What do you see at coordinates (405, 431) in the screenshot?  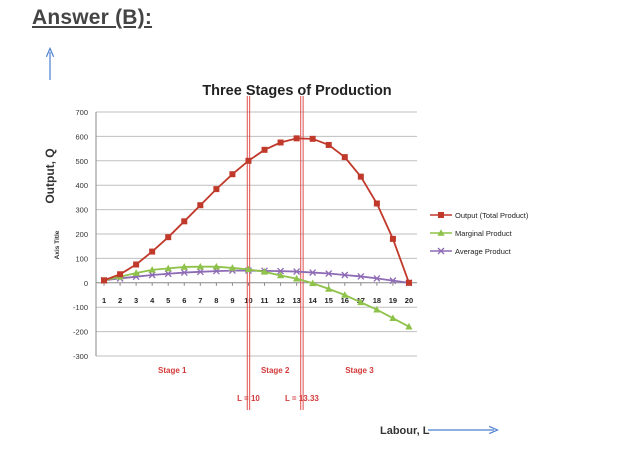 I see `x-outer-label: Labour, L` at bounding box center [405, 431].